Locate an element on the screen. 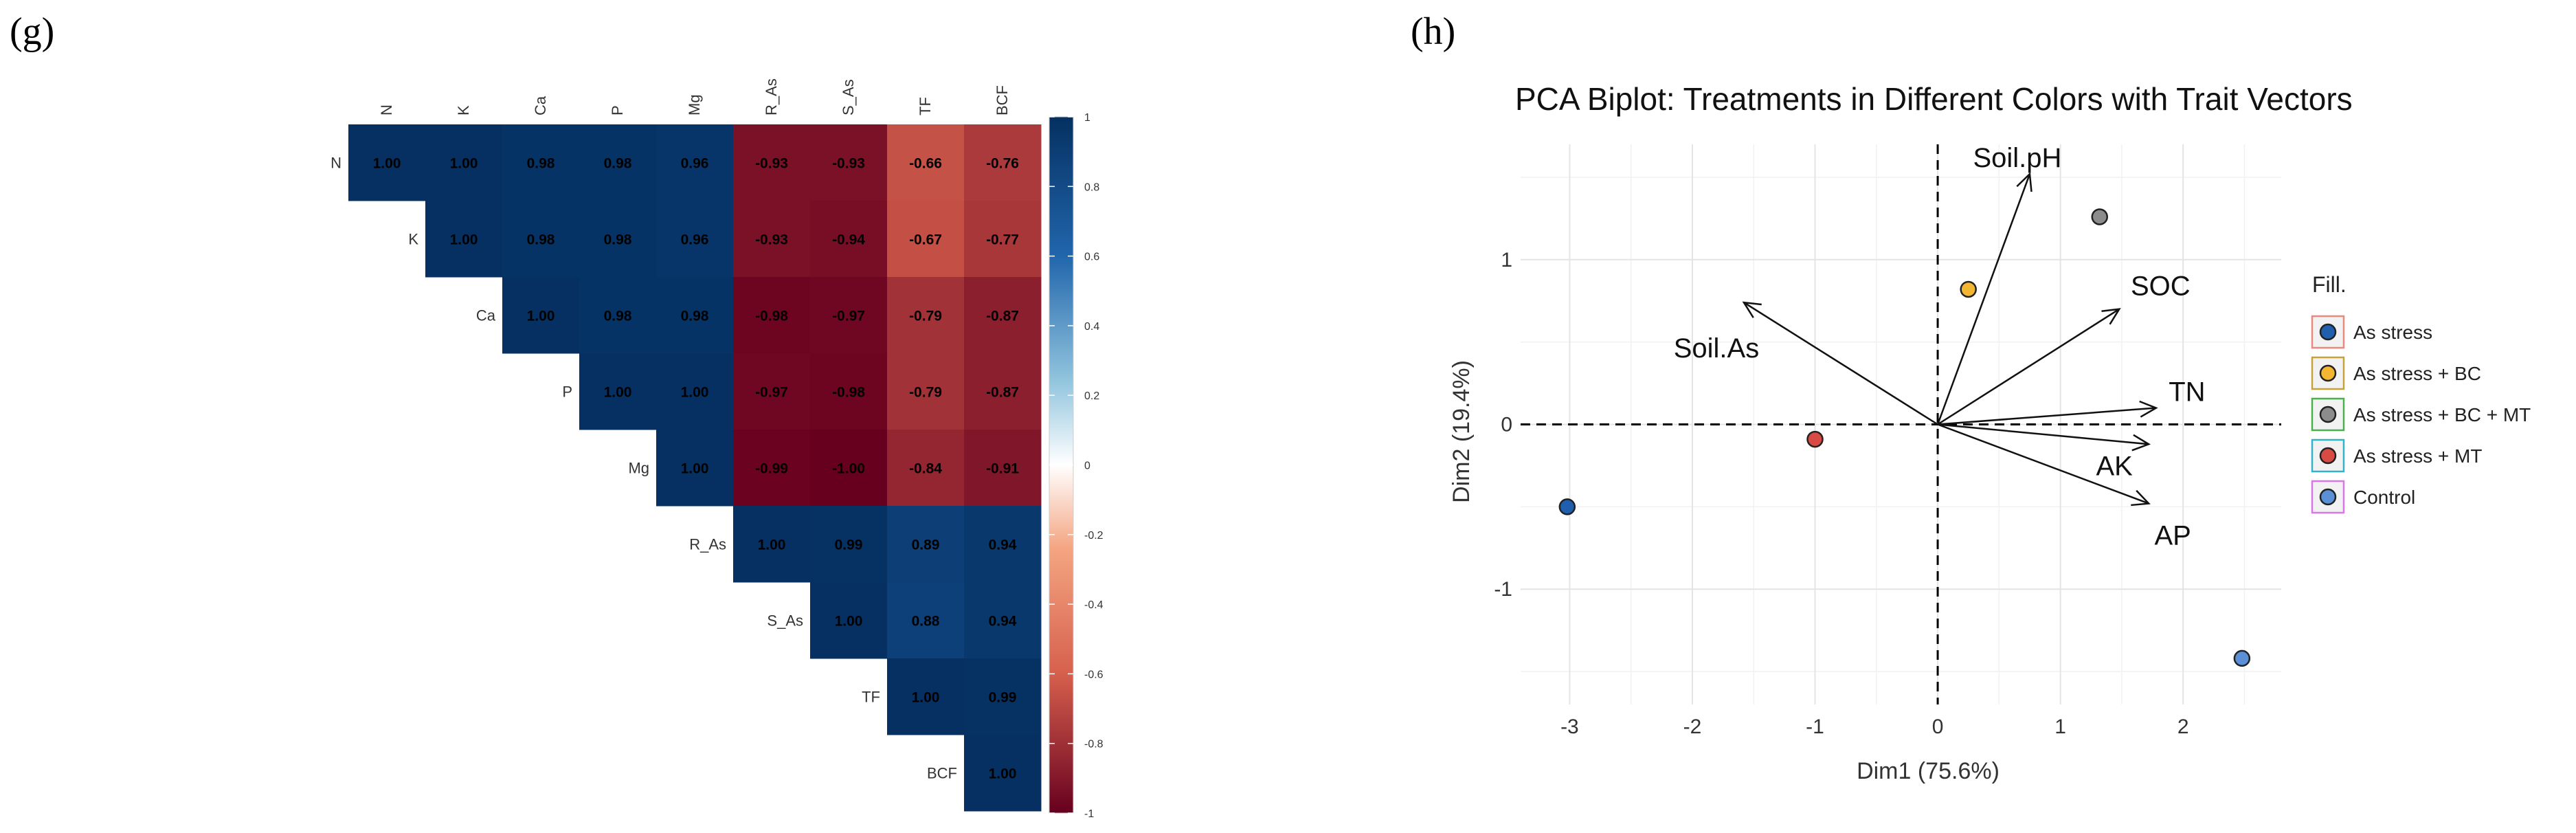  heatmap-cell-value: -0.94 is located at coordinates (848, 240).